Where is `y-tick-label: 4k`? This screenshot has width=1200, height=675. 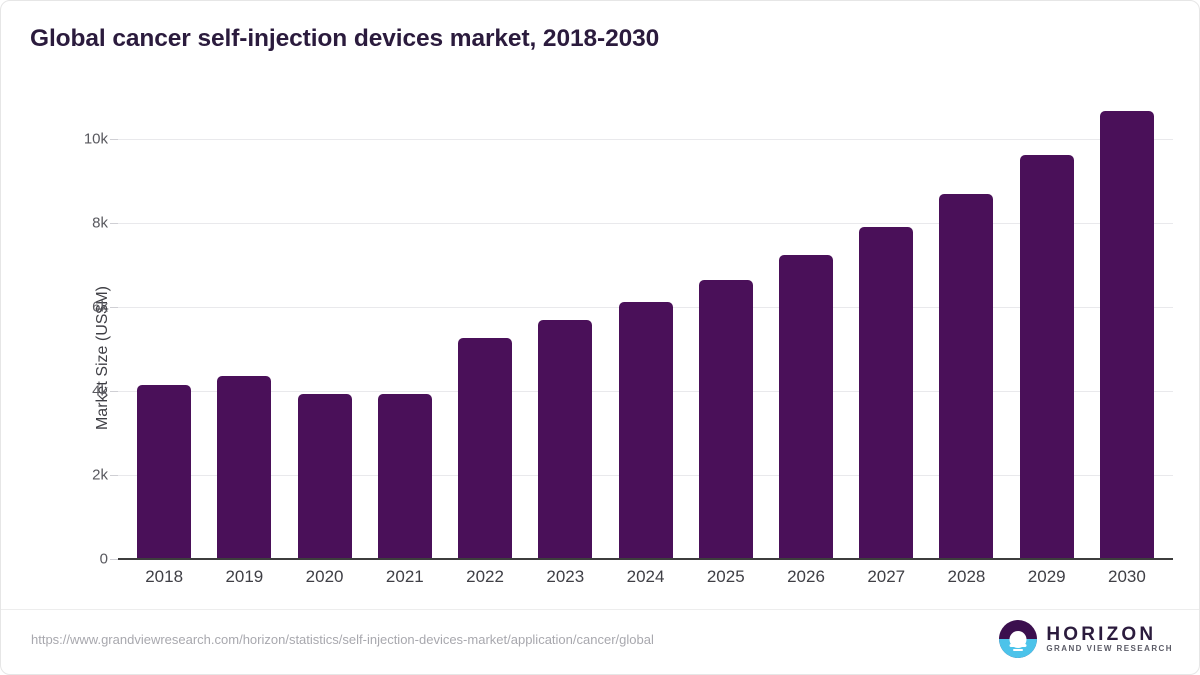 y-tick-label: 4k is located at coordinates (100, 391).